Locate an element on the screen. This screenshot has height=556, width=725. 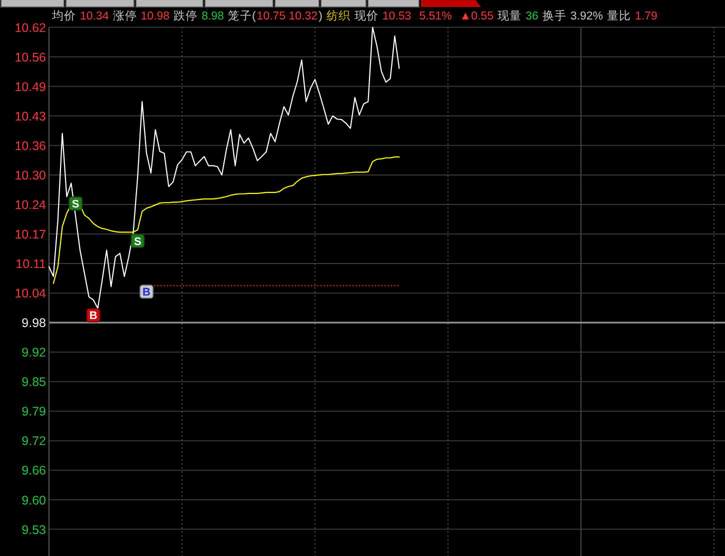
text: 笼子( is located at coordinates (242, 16).